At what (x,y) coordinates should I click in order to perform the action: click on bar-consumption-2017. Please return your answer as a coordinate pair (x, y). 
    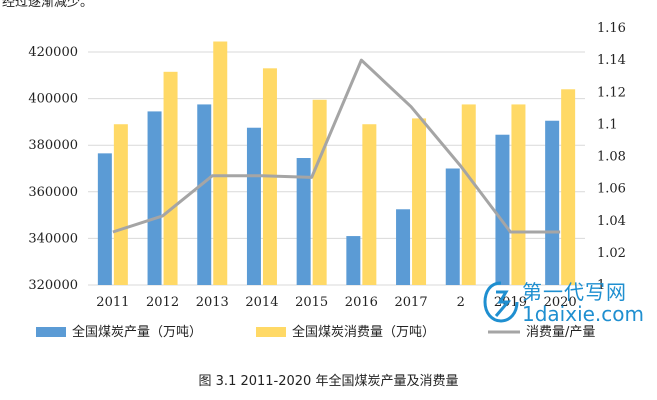
    Looking at the image, I should click on (419, 201).